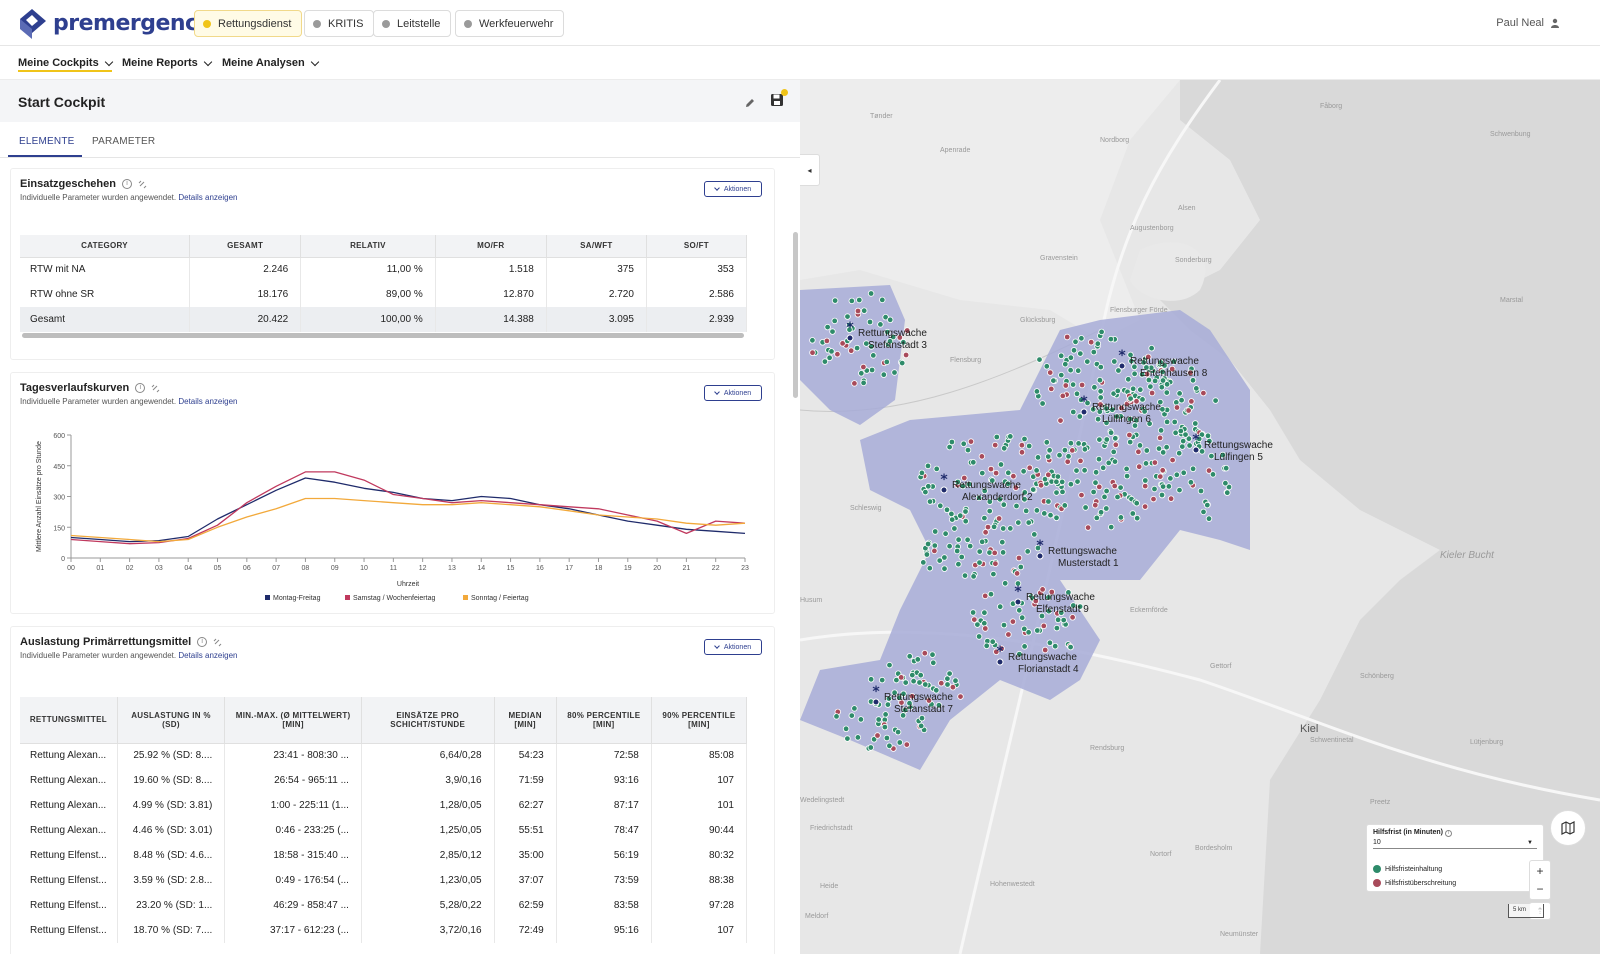  I want to click on station-label: Florianstadt 4, so click(1048, 669).